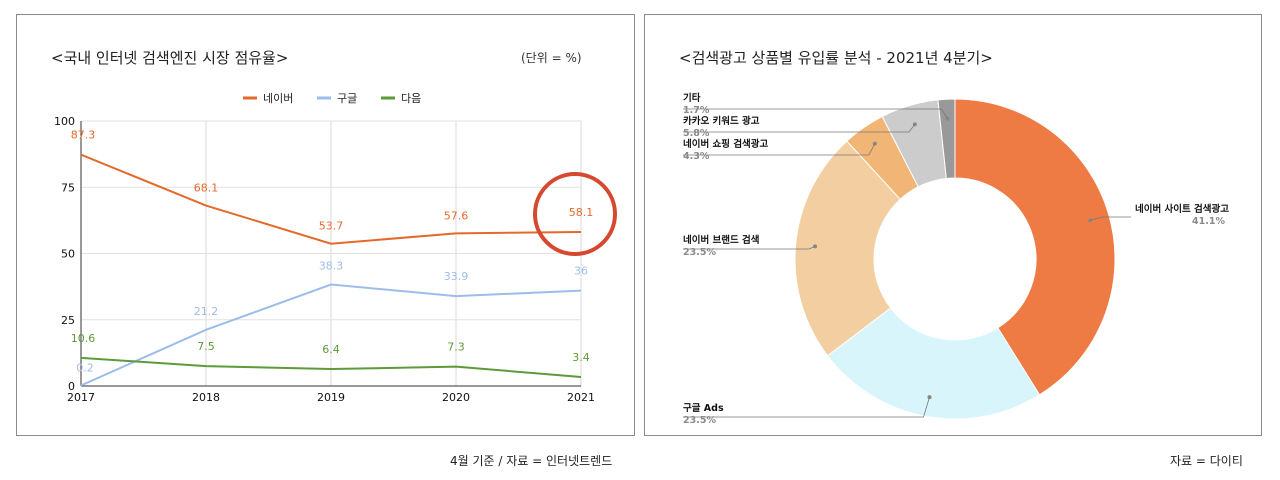  Describe the element at coordinates (581, 397) in the screenshot. I see `x-tick-label: 2021` at that location.